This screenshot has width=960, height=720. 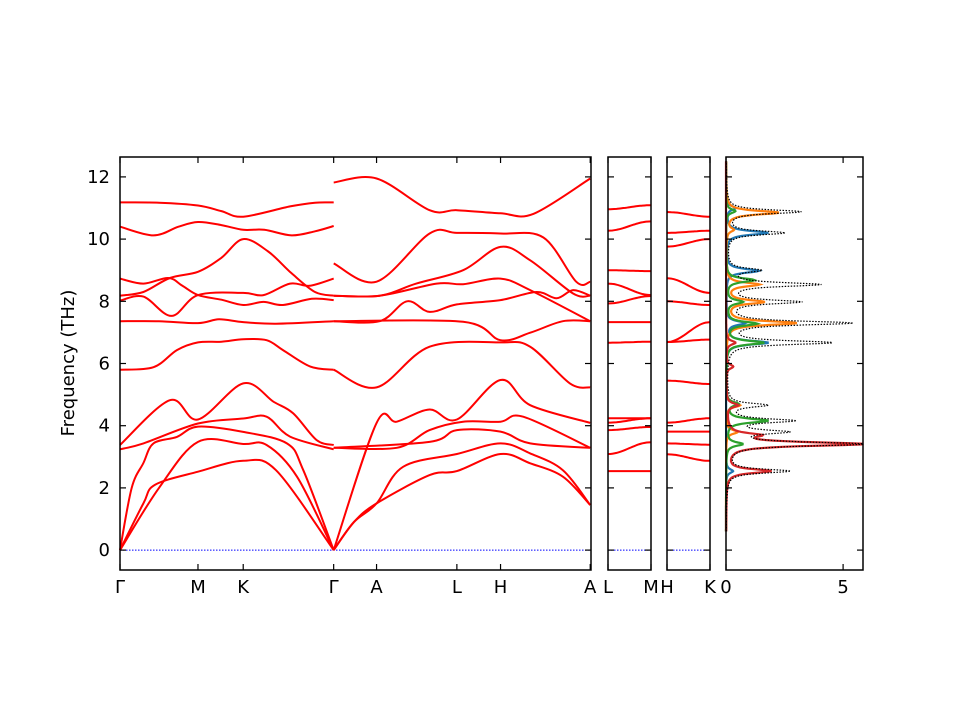 What do you see at coordinates (608, 587) in the screenshot?
I see `x-tick-label-L-M-0: L` at bounding box center [608, 587].